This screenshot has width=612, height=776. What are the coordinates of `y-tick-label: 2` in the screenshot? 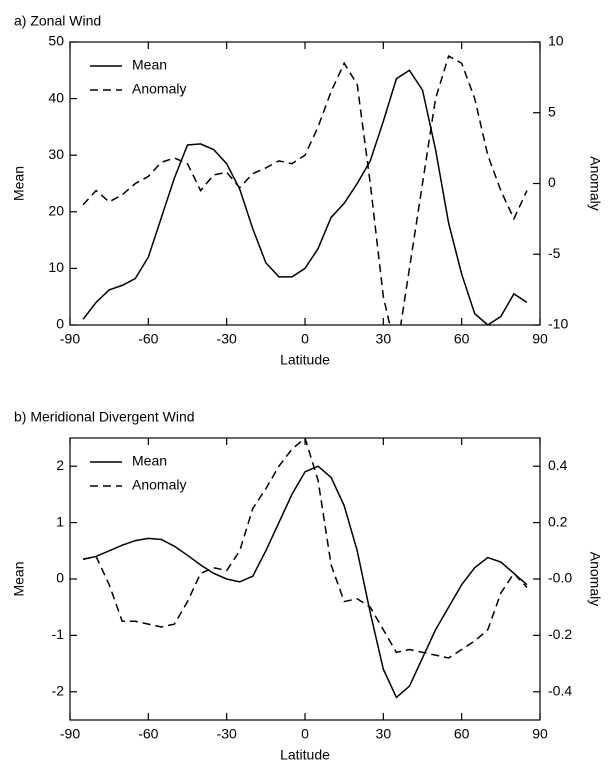 It's located at (60, 465).